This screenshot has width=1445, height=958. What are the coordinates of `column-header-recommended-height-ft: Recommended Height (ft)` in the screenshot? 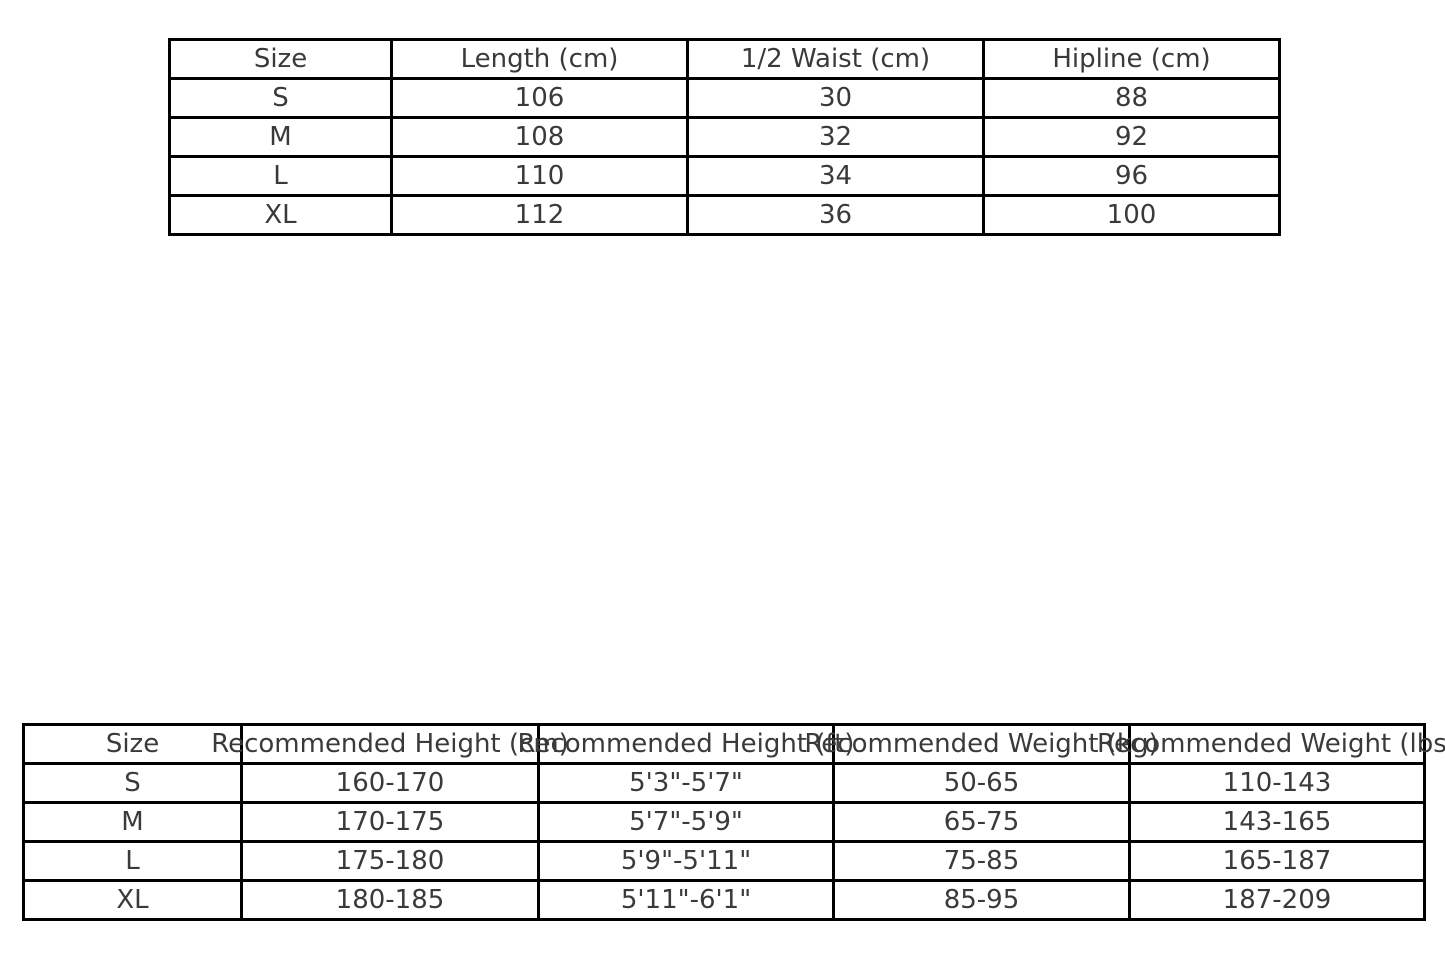 It's located at (686, 744).